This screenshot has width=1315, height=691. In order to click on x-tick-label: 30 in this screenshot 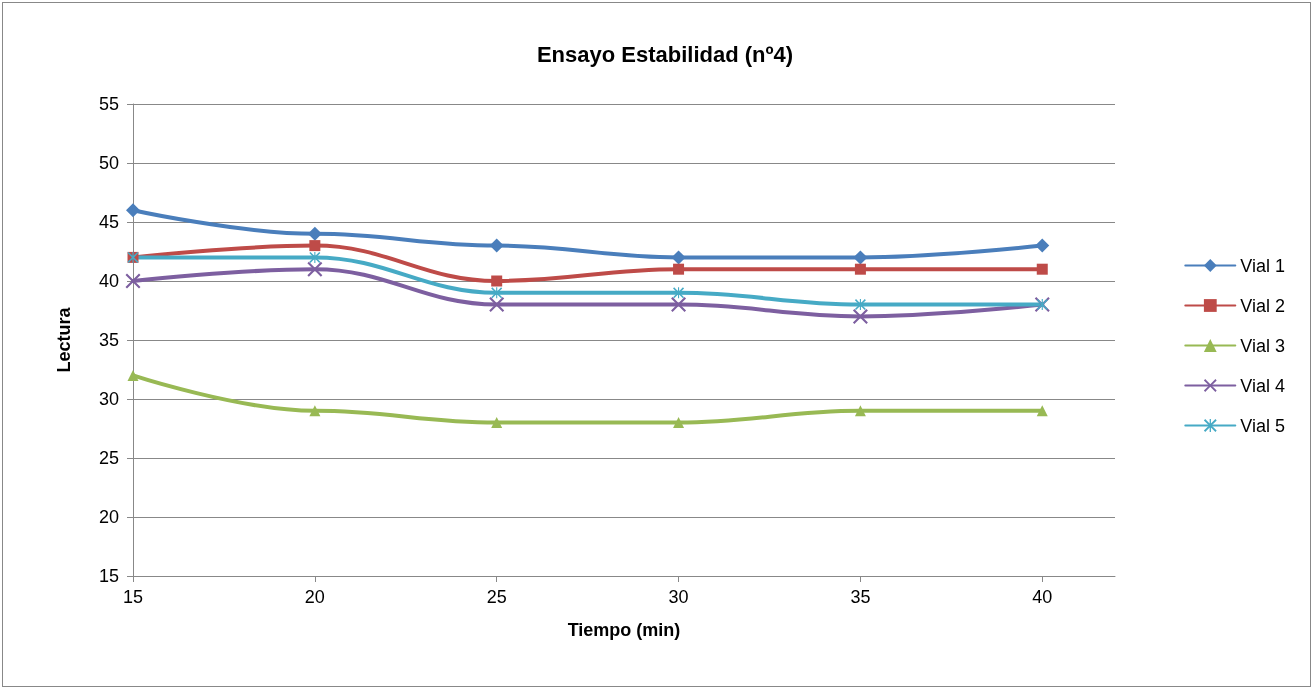, I will do `click(678, 597)`.